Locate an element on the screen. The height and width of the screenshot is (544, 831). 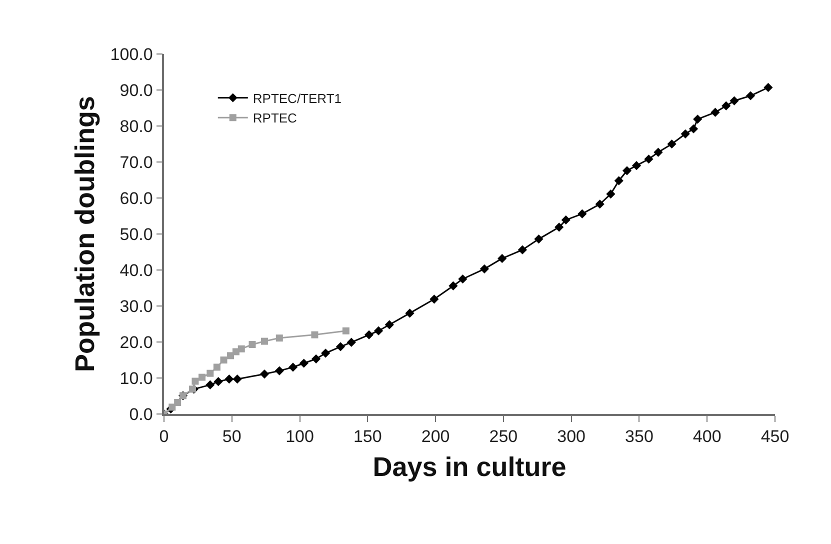
y-tick-label: 40.0 is located at coordinates (136, 270).